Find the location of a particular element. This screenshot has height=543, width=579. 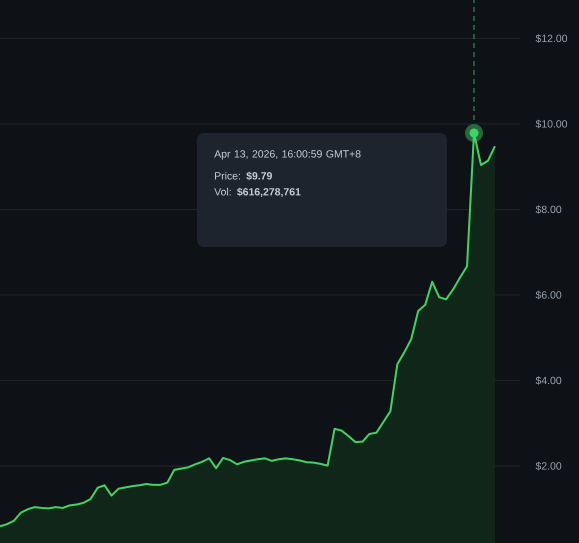

y-tick-label: $12.00 is located at coordinates (552, 38).